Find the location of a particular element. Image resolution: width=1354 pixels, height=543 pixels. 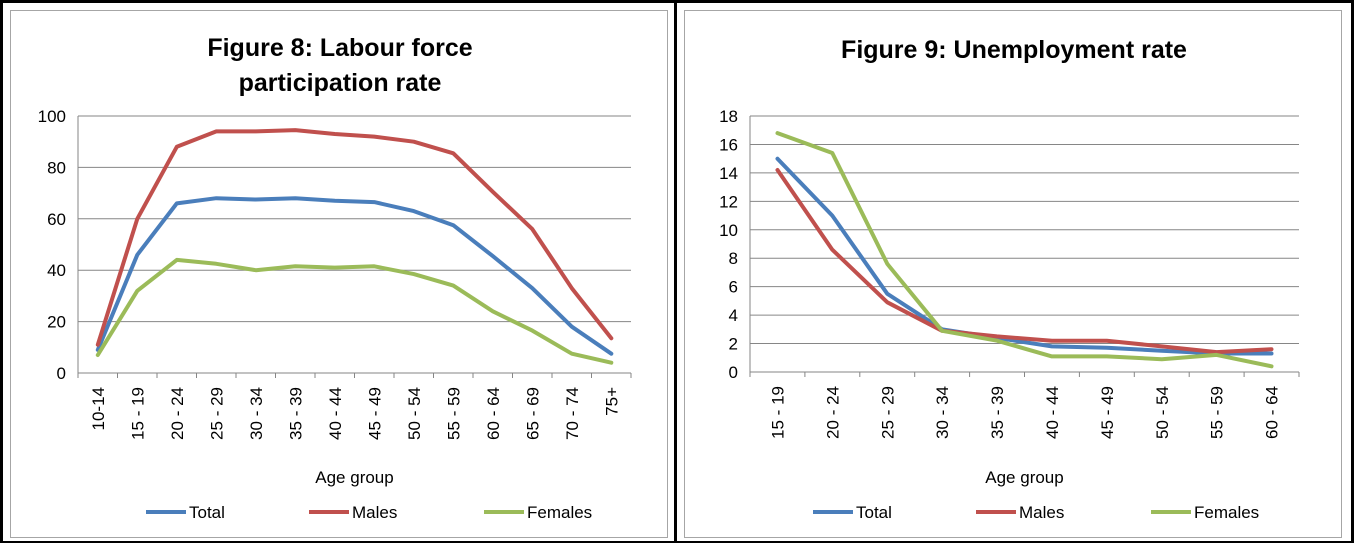

y-tick-label: 40 is located at coordinates (56, 270).